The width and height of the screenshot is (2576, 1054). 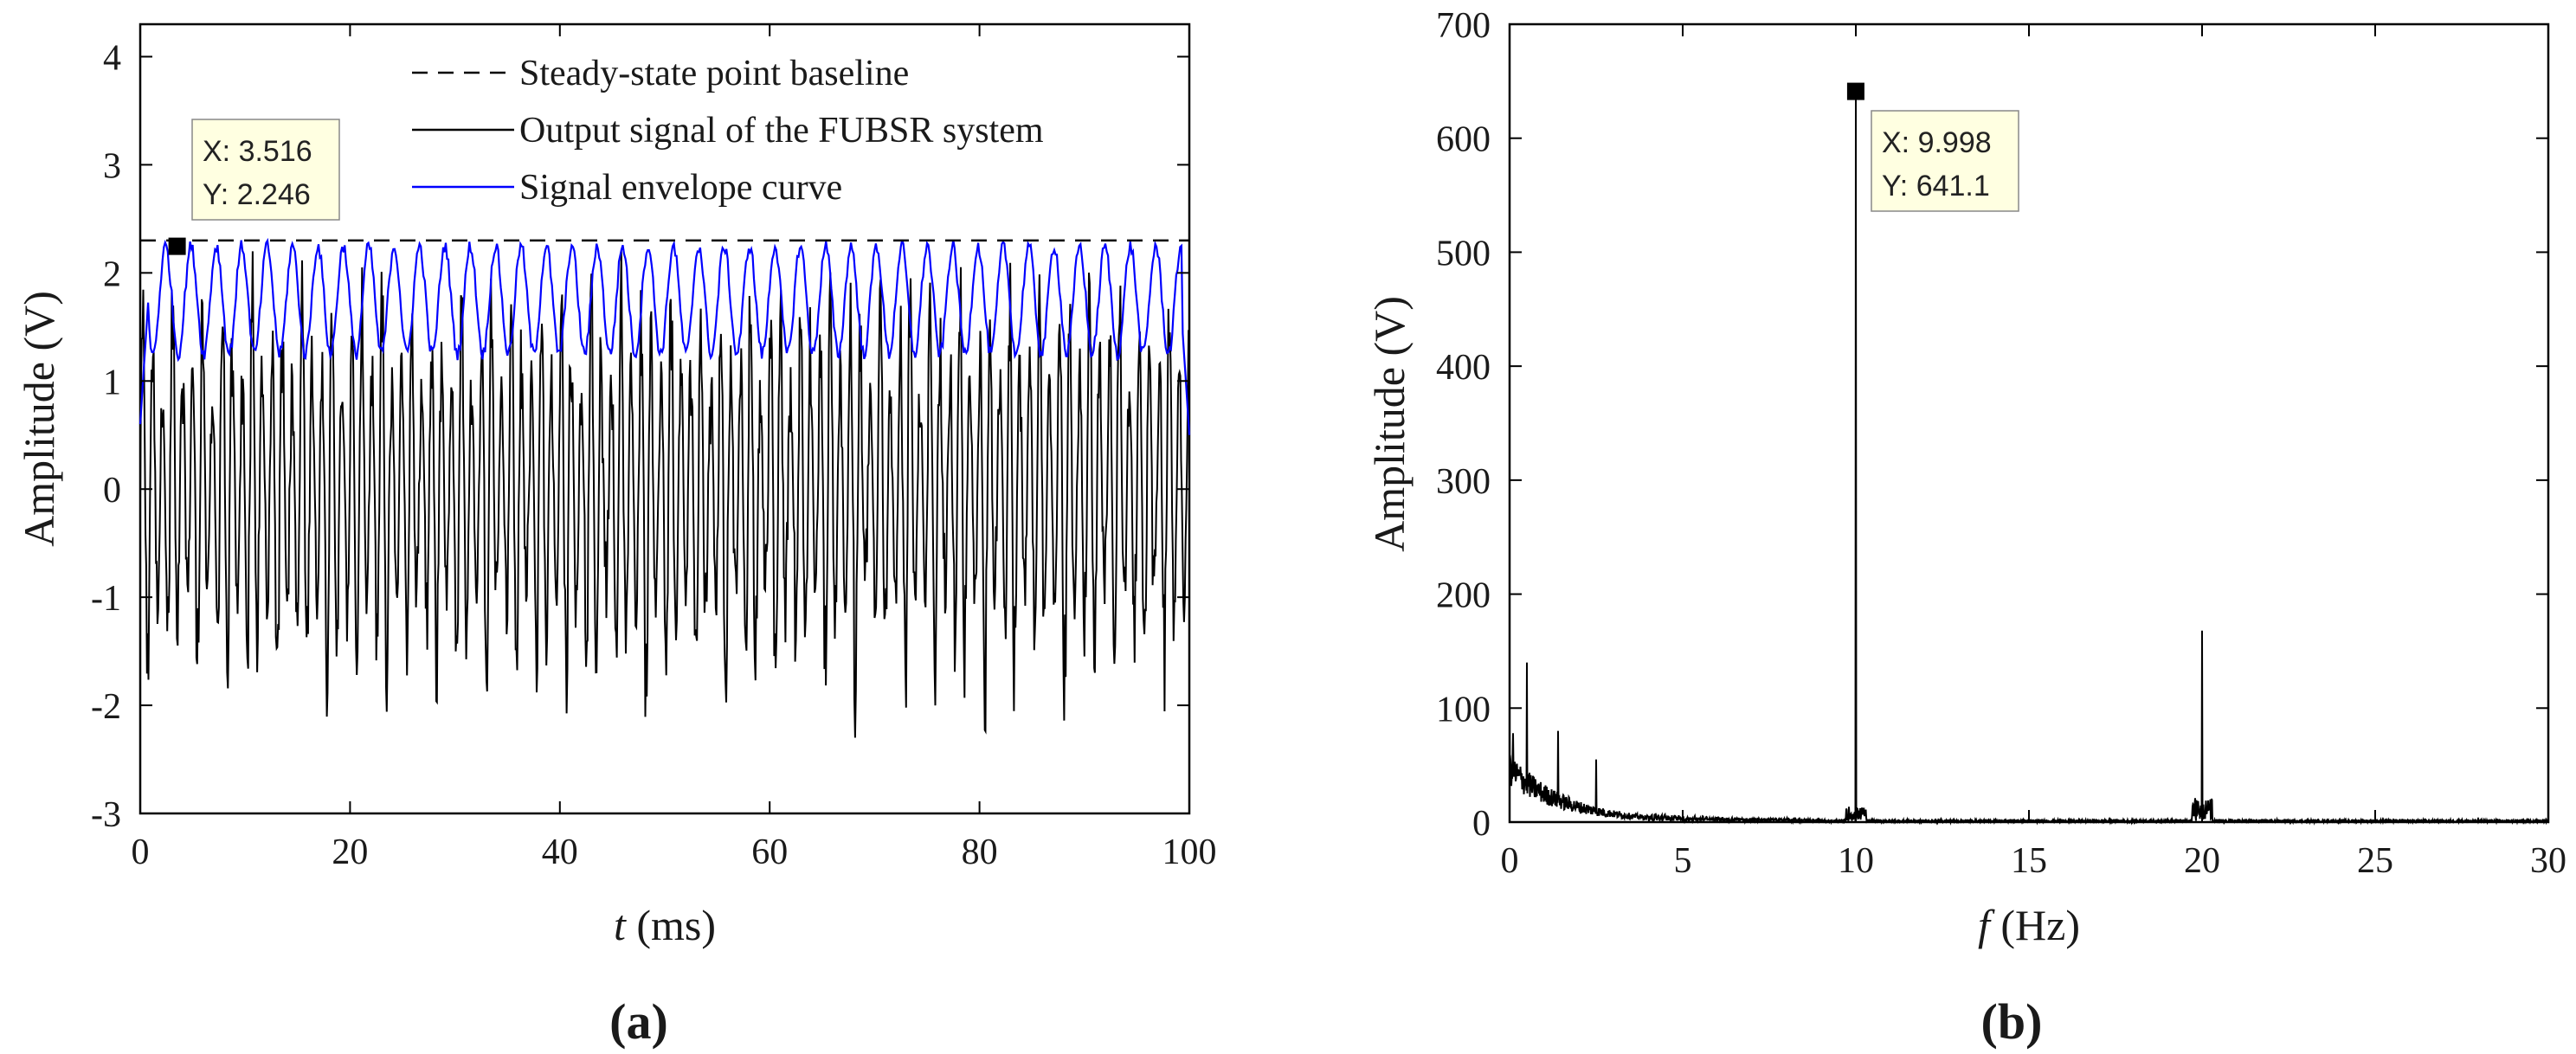 I want to click on panel-b-y-tick-label: 500, so click(x=1463, y=253).